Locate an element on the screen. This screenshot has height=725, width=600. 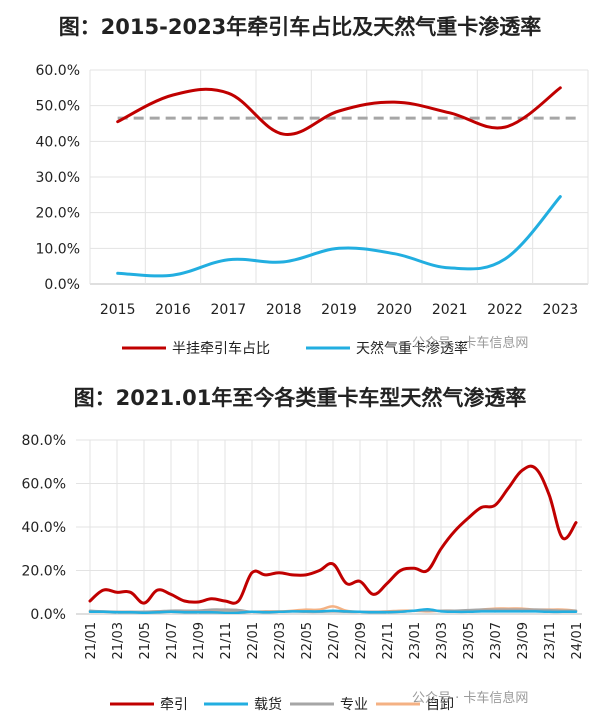
y-tick-label: 30.0% is located at coordinates (58, 178).